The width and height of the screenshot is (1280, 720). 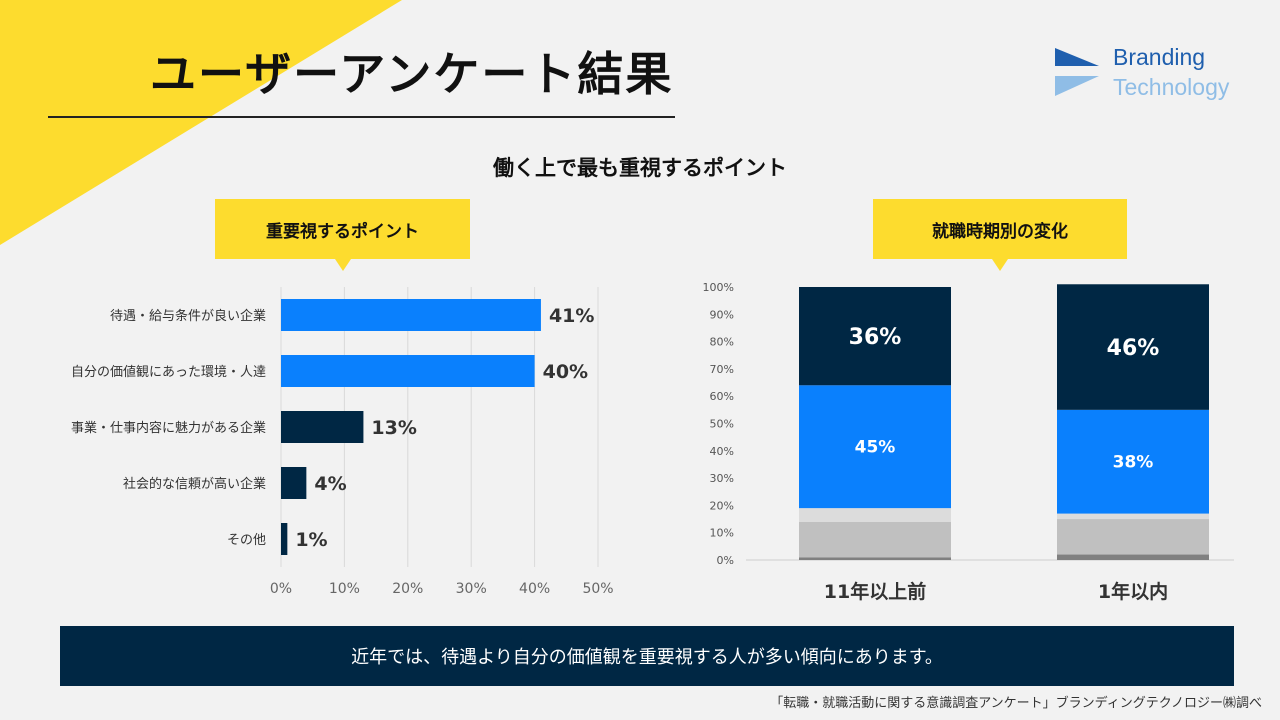 What do you see at coordinates (1159, 57) in the screenshot?
I see `logo-text-branding: Branding` at bounding box center [1159, 57].